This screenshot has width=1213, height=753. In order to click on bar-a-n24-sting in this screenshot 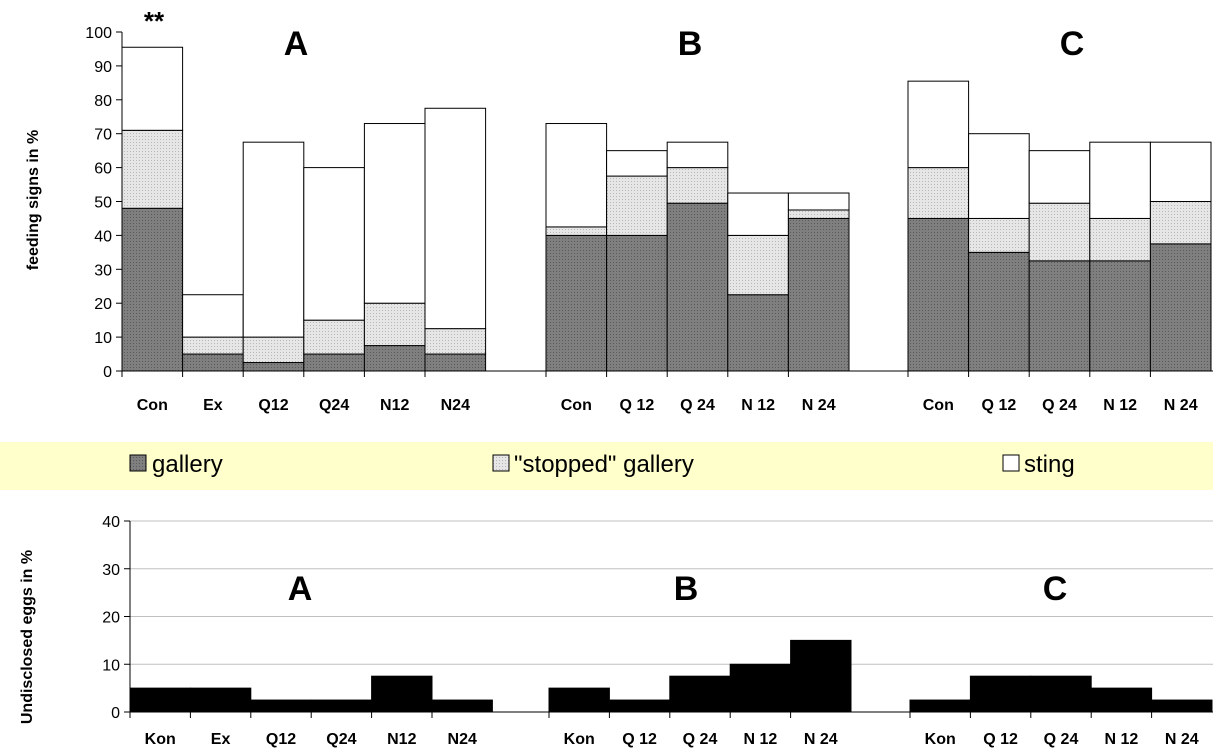, I will do `click(455, 218)`.